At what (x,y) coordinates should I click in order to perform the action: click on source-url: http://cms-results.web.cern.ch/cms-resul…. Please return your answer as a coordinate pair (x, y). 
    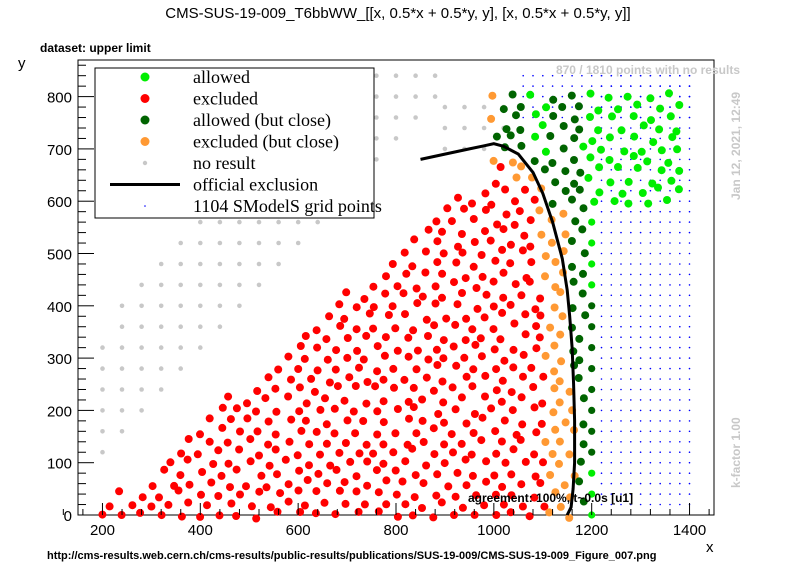
    Looking at the image, I should click on (351, 556).